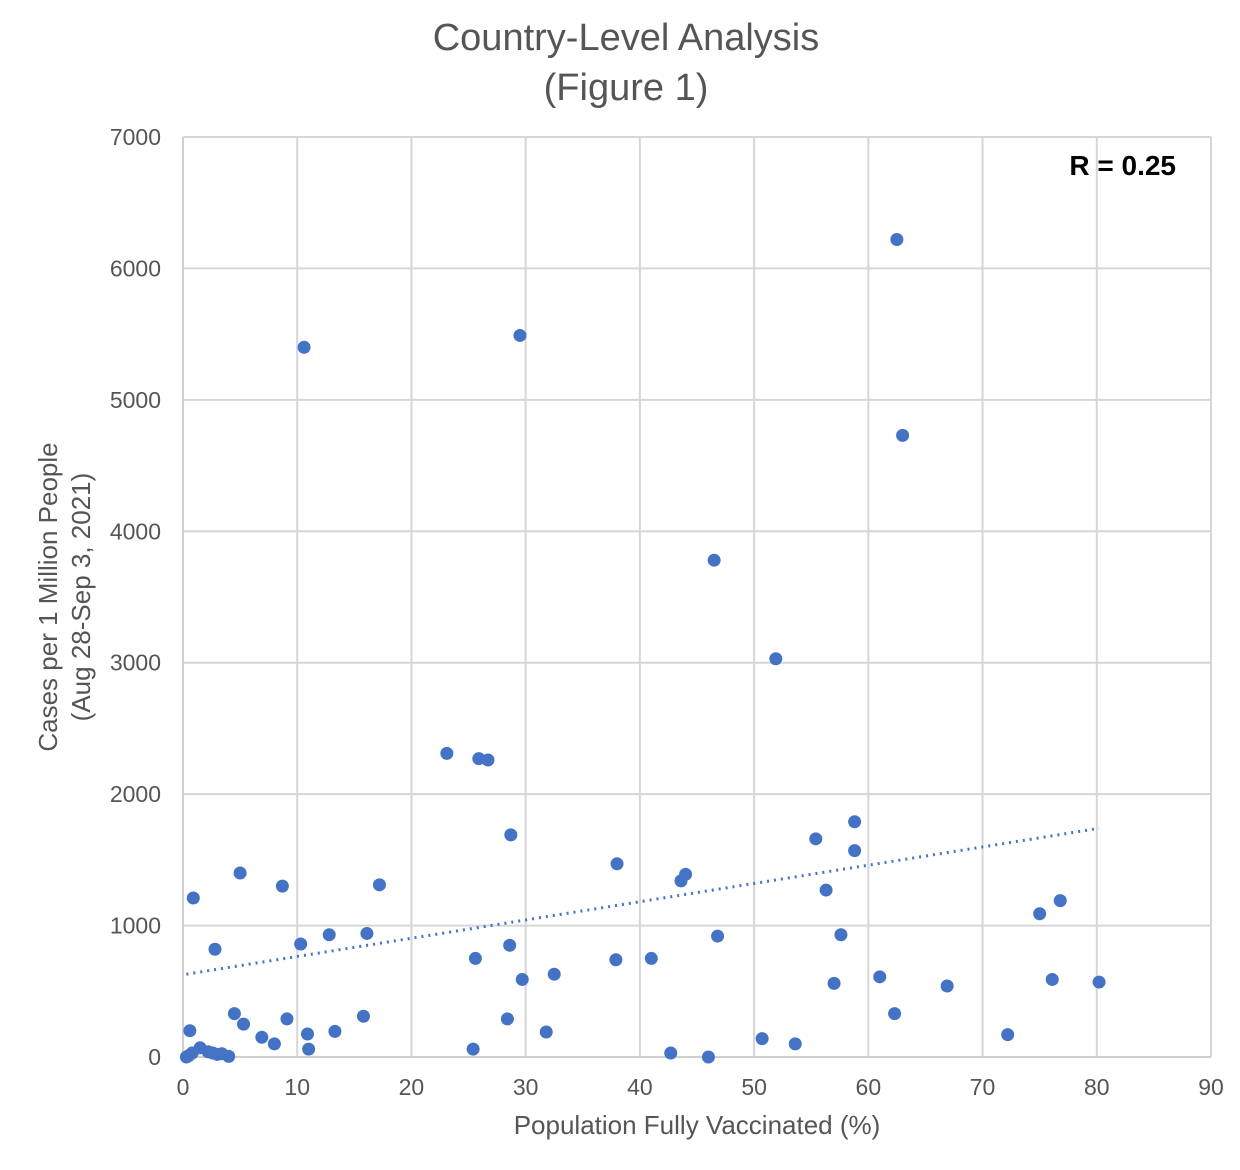  What do you see at coordinates (1097, 1087) in the screenshot?
I see `x-tick-label: 80` at bounding box center [1097, 1087].